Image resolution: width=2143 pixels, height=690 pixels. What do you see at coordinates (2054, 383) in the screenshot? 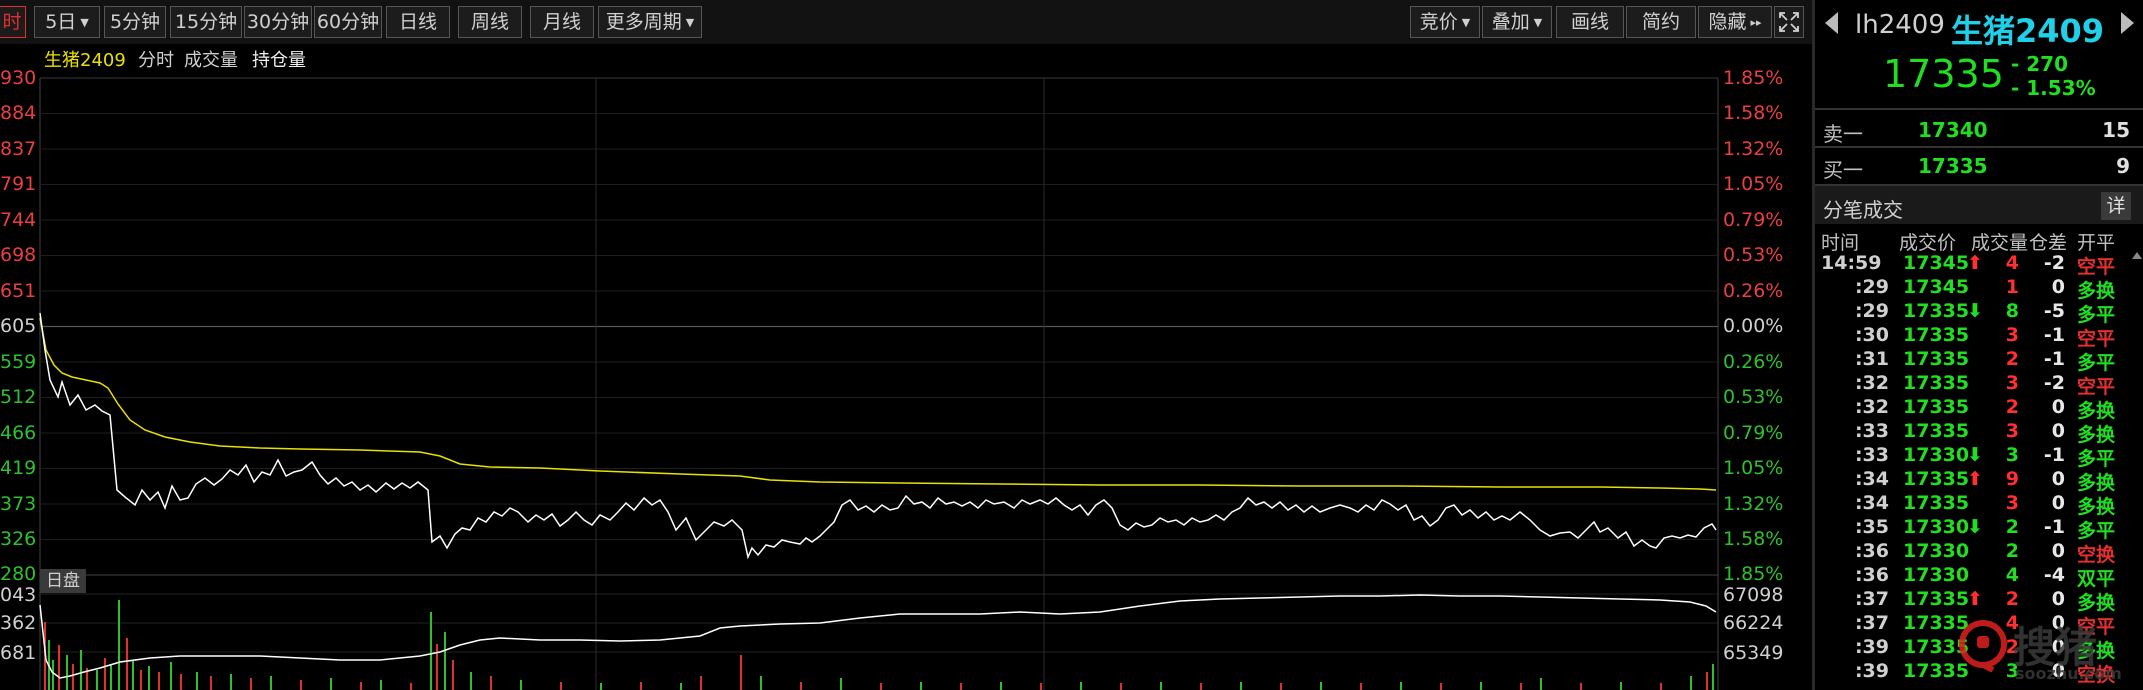
I see `tick-oi-change: -2` at bounding box center [2054, 383].